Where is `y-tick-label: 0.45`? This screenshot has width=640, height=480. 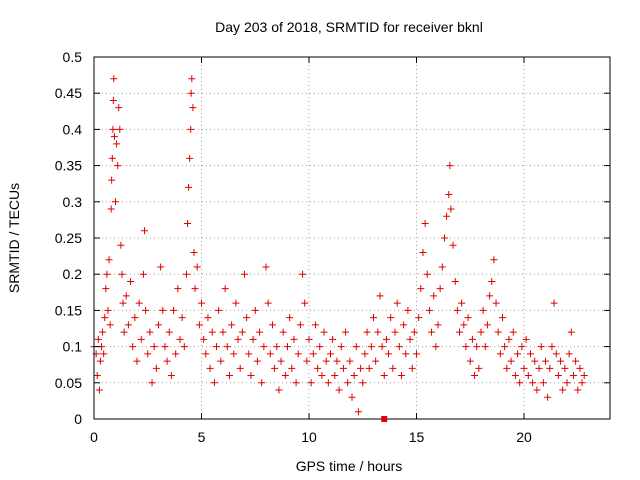
y-tick-label: 0.45 is located at coordinates (68, 93).